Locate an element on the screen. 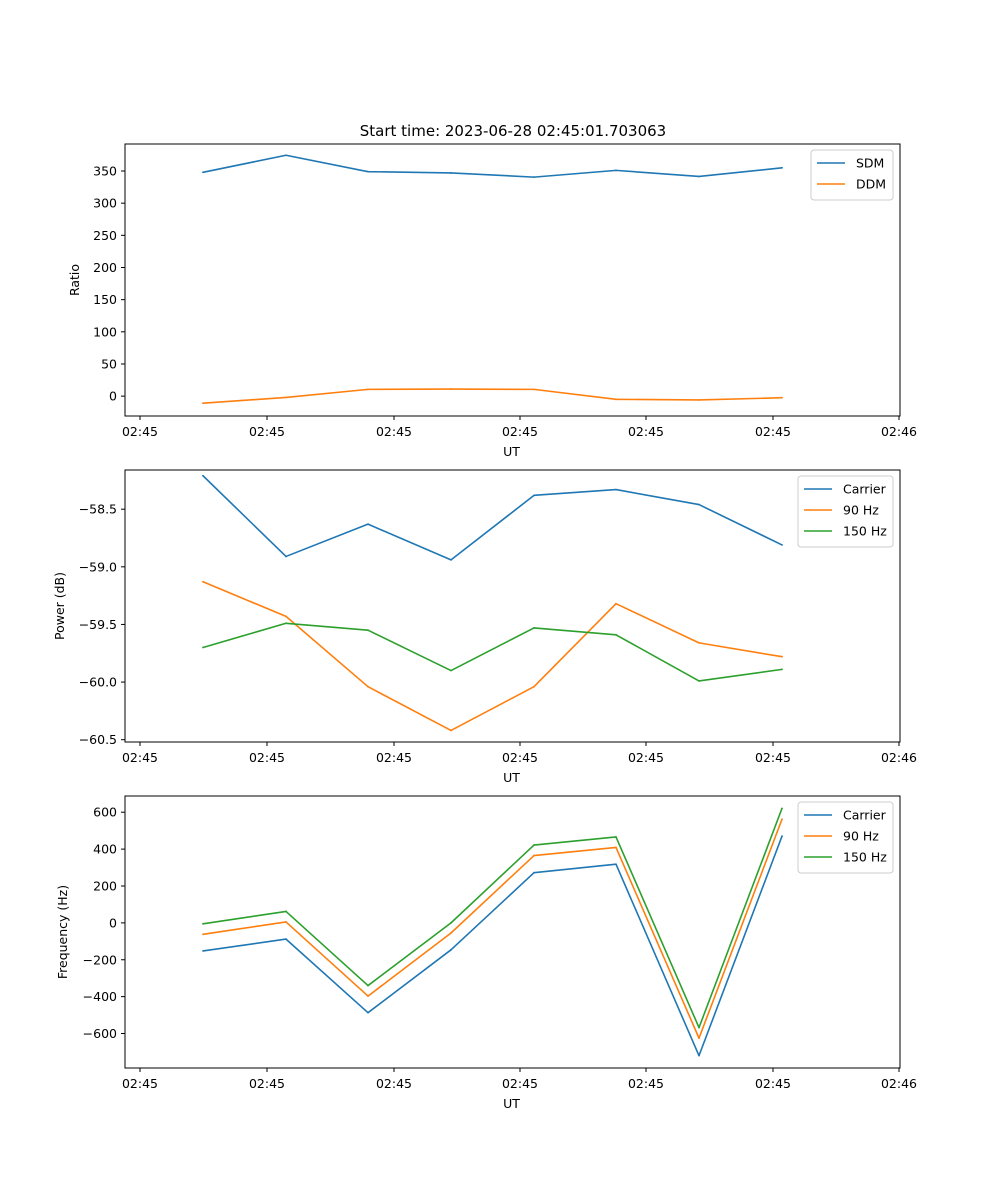 Image resolution: width=1000 pixels, height=1200 pixels. power-y-tick-label: −60.0 is located at coordinates (98, 682).